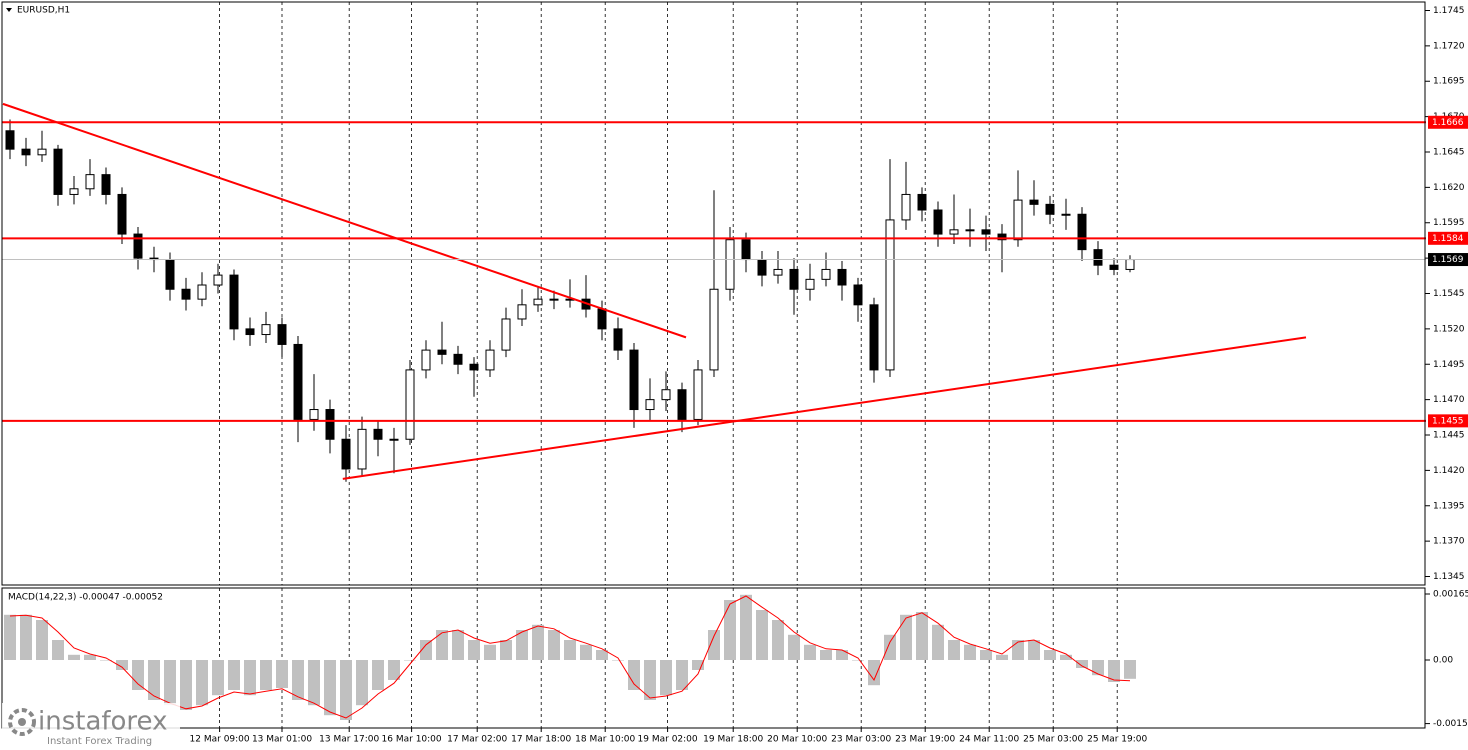 This screenshot has height=750, width=1468. What do you see at coordinates (1450, 724) in the screenshot?
I see `y-tick-label: -0.00159` at bounding box center [1450, 724].